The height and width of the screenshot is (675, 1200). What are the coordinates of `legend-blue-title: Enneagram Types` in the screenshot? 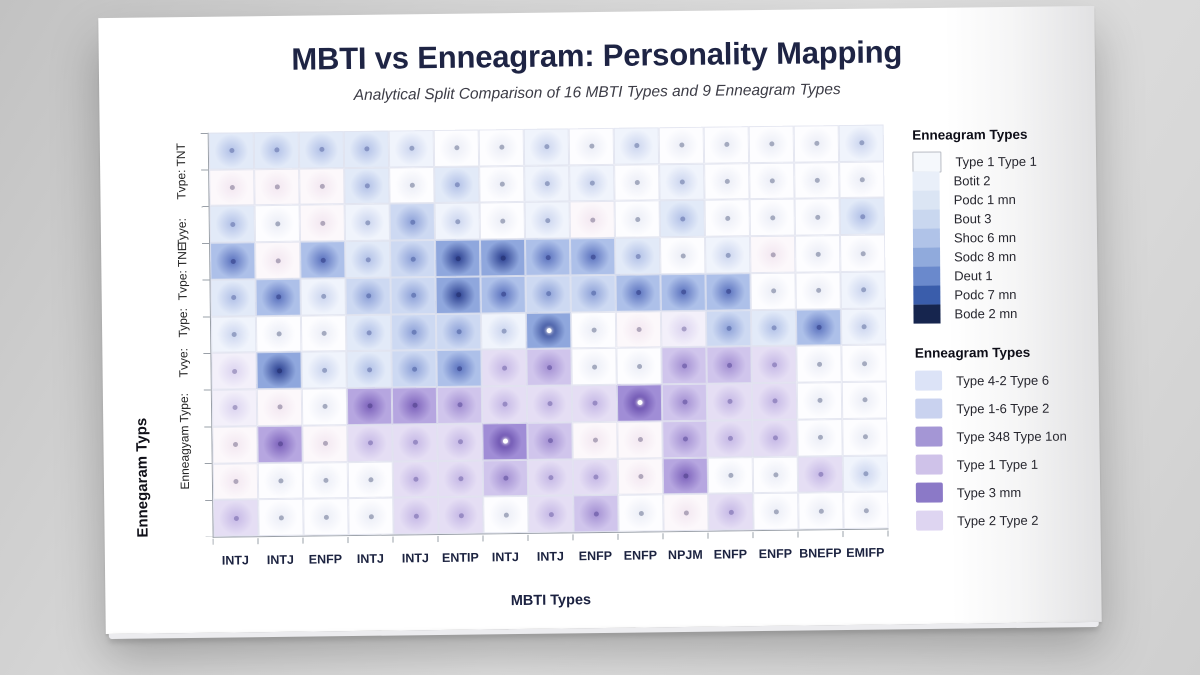 It's located at (970, 134).